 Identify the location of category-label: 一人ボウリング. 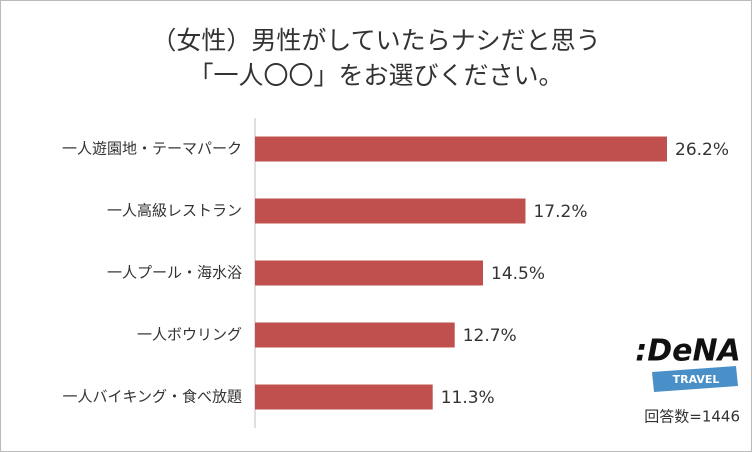
(189, 335).